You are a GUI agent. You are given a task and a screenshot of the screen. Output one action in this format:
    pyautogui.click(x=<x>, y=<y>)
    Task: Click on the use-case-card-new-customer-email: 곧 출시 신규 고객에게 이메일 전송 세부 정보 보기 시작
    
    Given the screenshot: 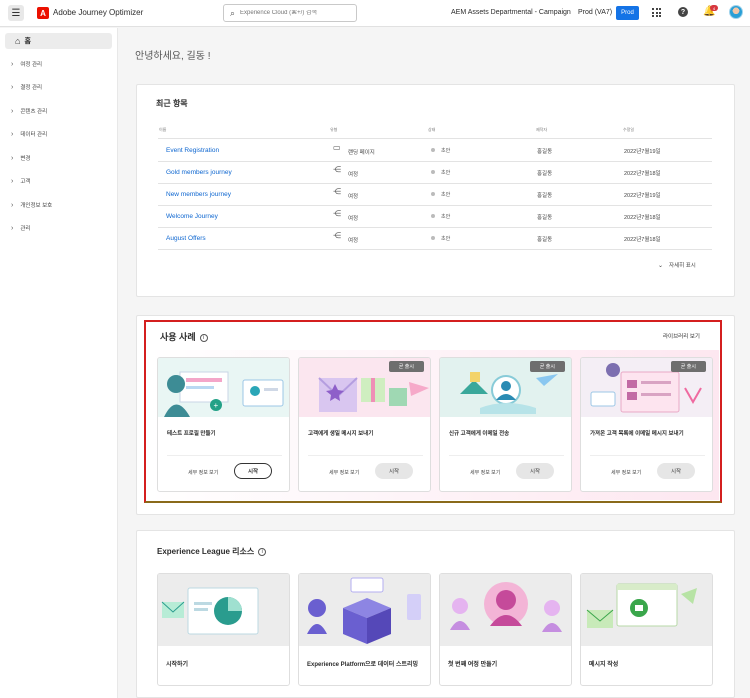 What is the action you would take?
    pyautogui.click(x=505, y=424)
    